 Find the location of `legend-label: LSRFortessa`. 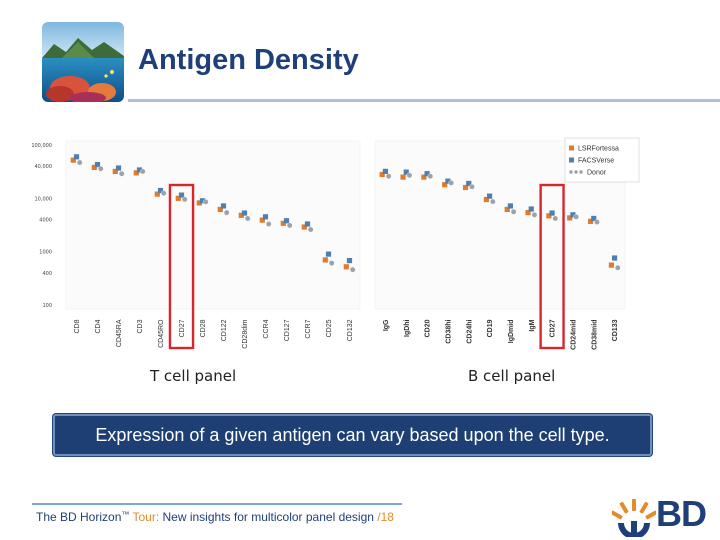

legend-label: LSRFortessa is located at coordinates (598, 149).